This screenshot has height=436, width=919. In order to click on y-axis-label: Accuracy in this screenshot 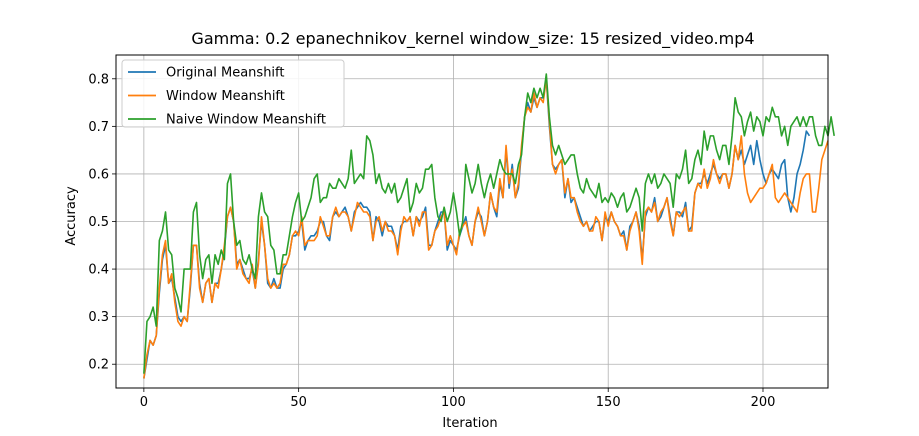, I will do `click(71, 216)`.